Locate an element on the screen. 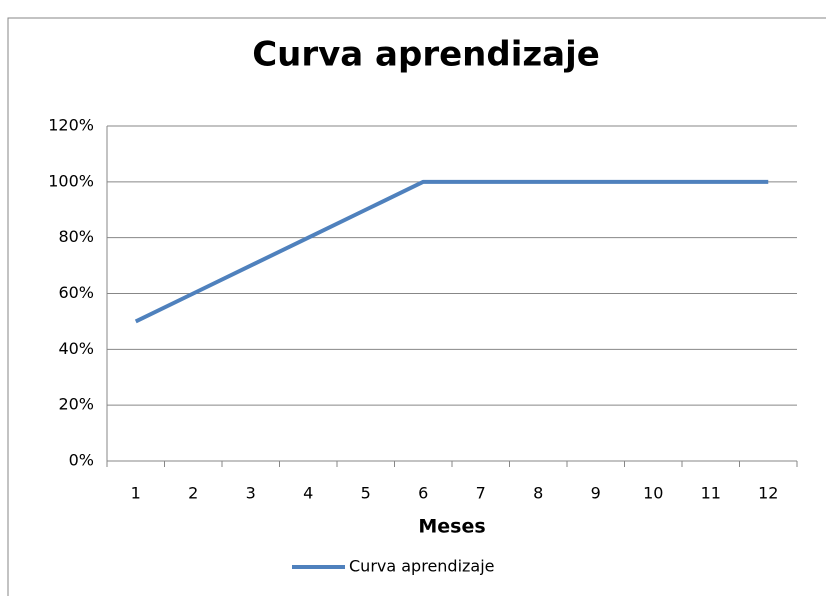  x-tick-label: 3 is located at coordinates (251, 493).